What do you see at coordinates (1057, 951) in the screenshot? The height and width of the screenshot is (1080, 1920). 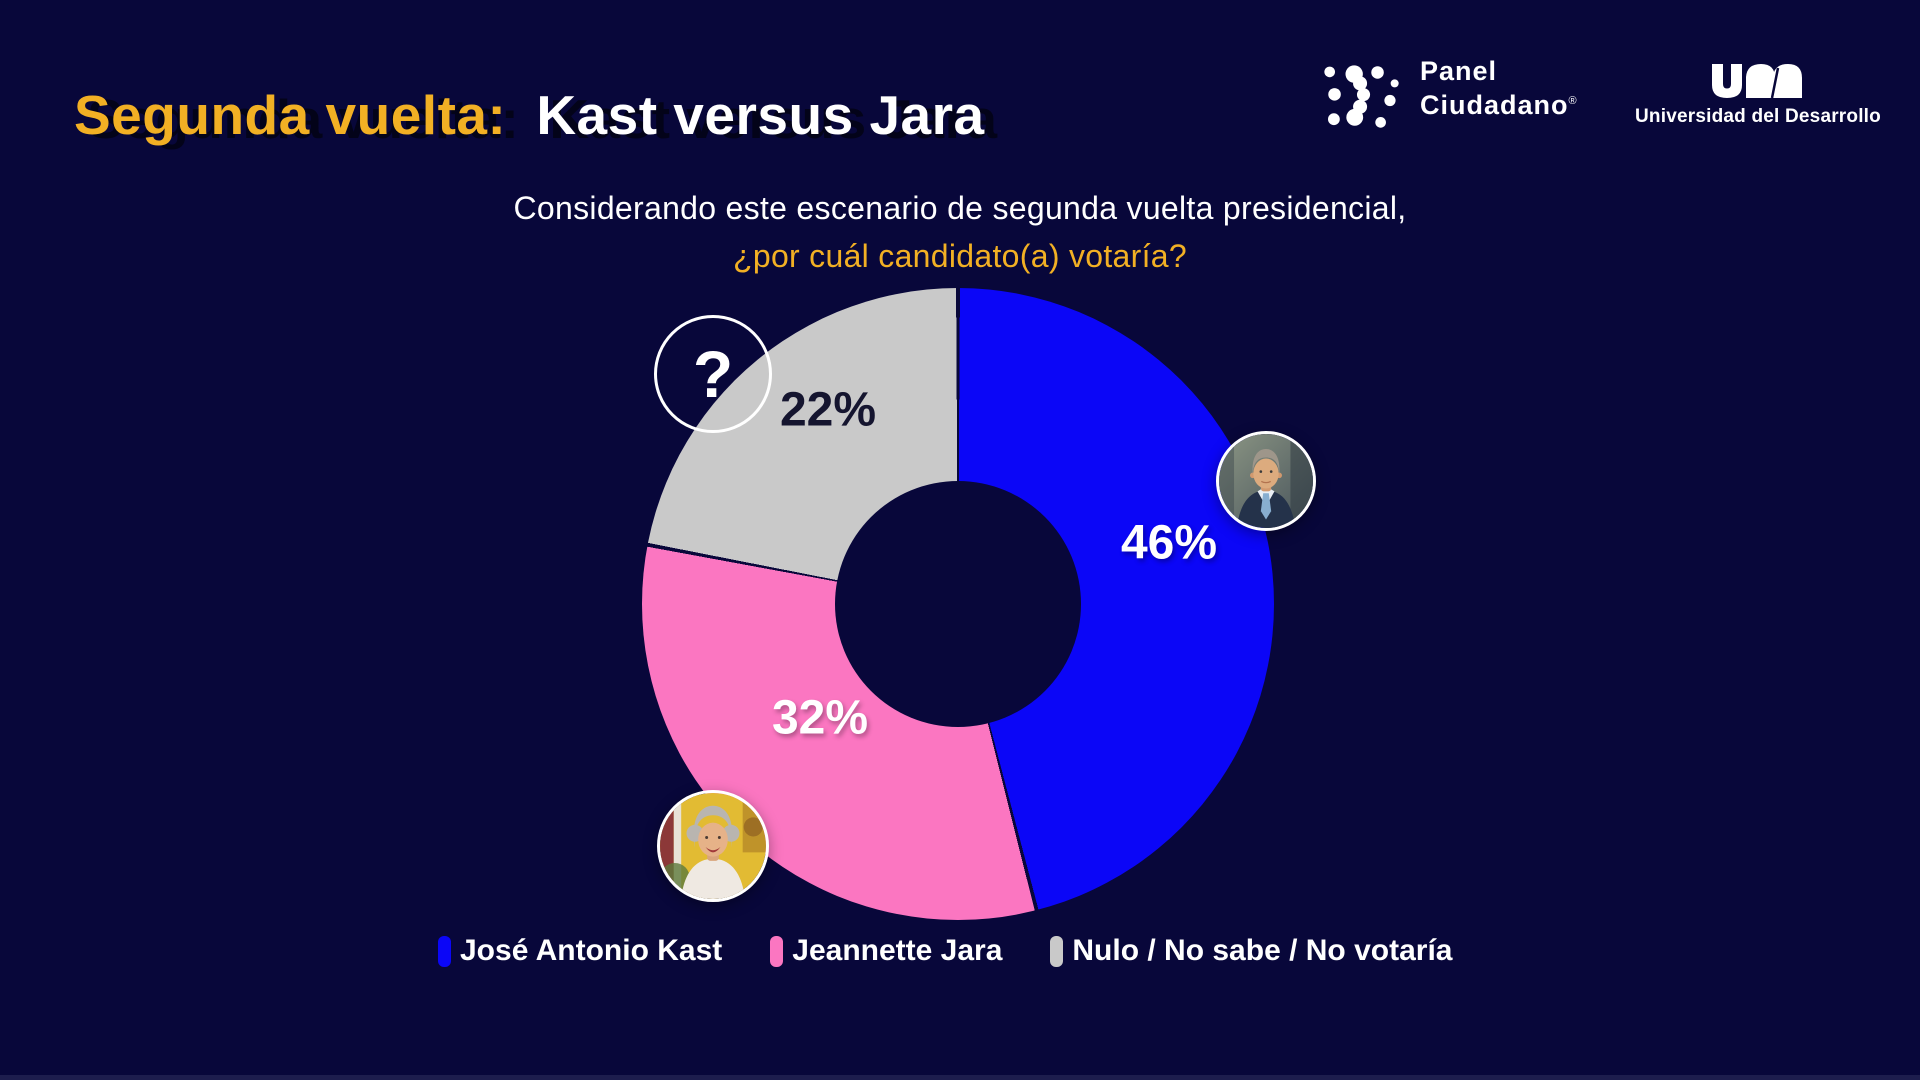 I see `legend-marker-null` at bounding box center [1057, 951].